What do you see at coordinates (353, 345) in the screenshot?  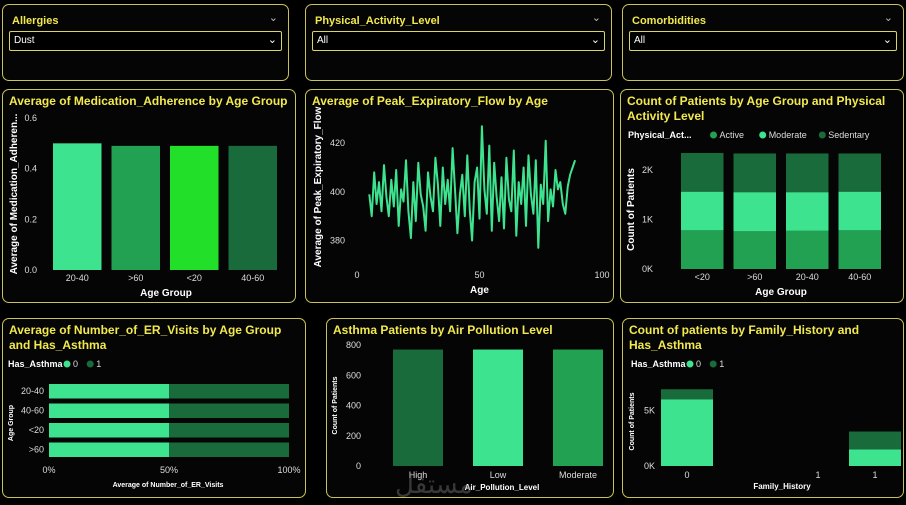 I see `y-tick-label: 800` at bounding box center [353, 345].